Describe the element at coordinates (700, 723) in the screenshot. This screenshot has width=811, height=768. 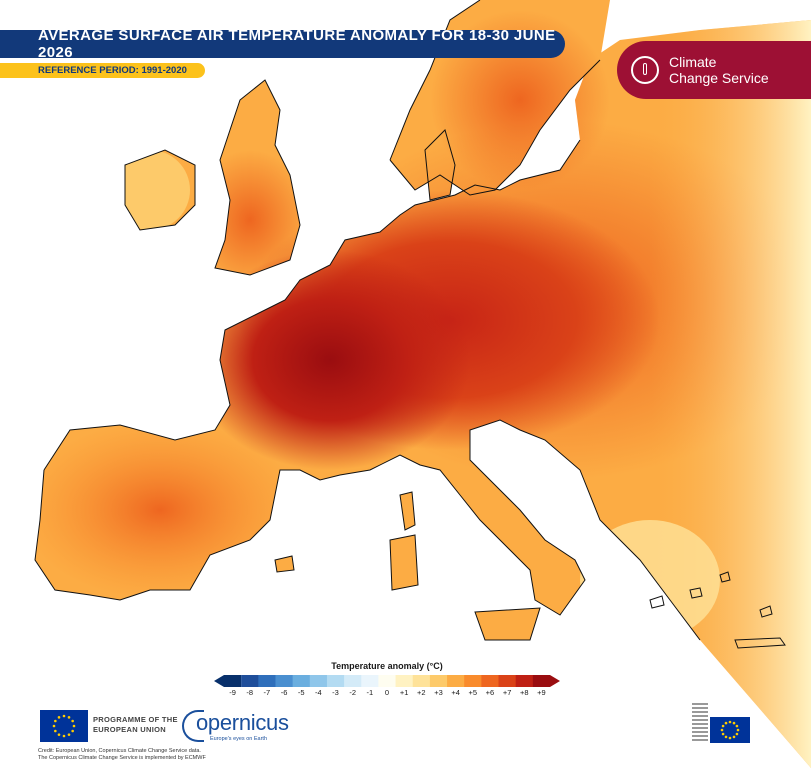
I see `ec-building-icon` at that location.